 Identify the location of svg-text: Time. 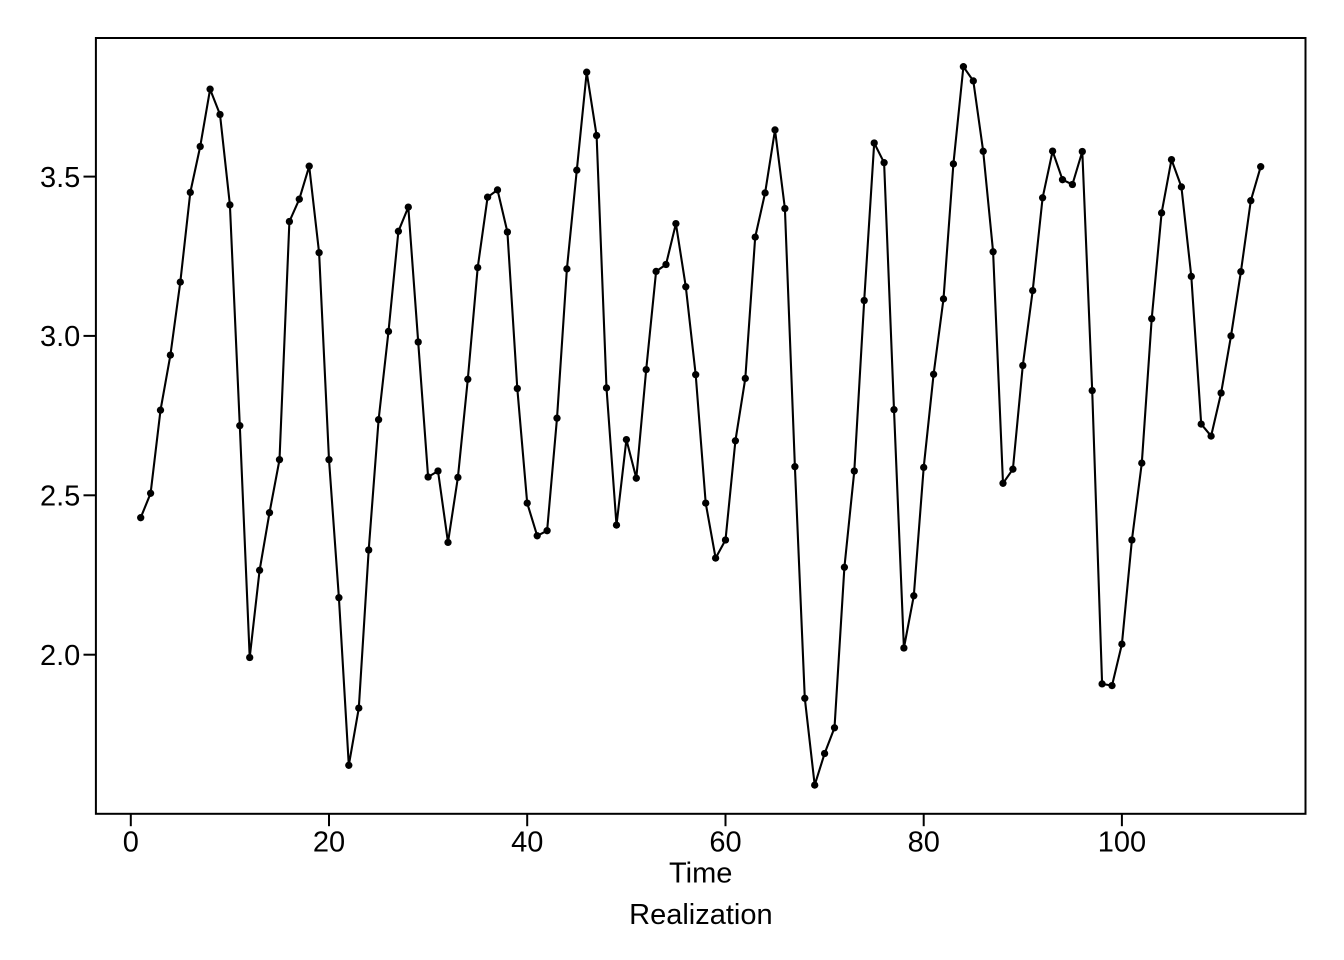
(700, 874).